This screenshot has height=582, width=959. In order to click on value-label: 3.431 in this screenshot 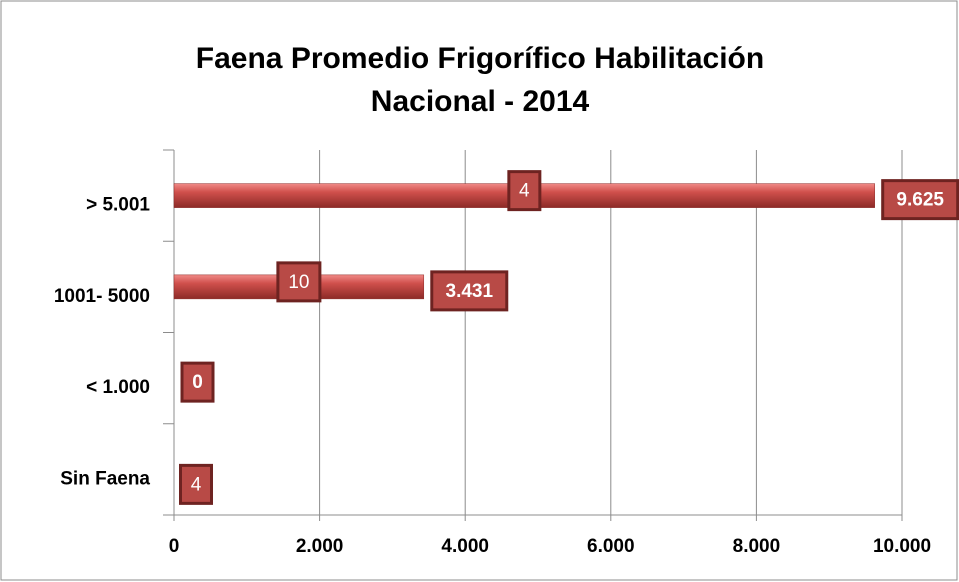, I will do `click(470, 291)`.